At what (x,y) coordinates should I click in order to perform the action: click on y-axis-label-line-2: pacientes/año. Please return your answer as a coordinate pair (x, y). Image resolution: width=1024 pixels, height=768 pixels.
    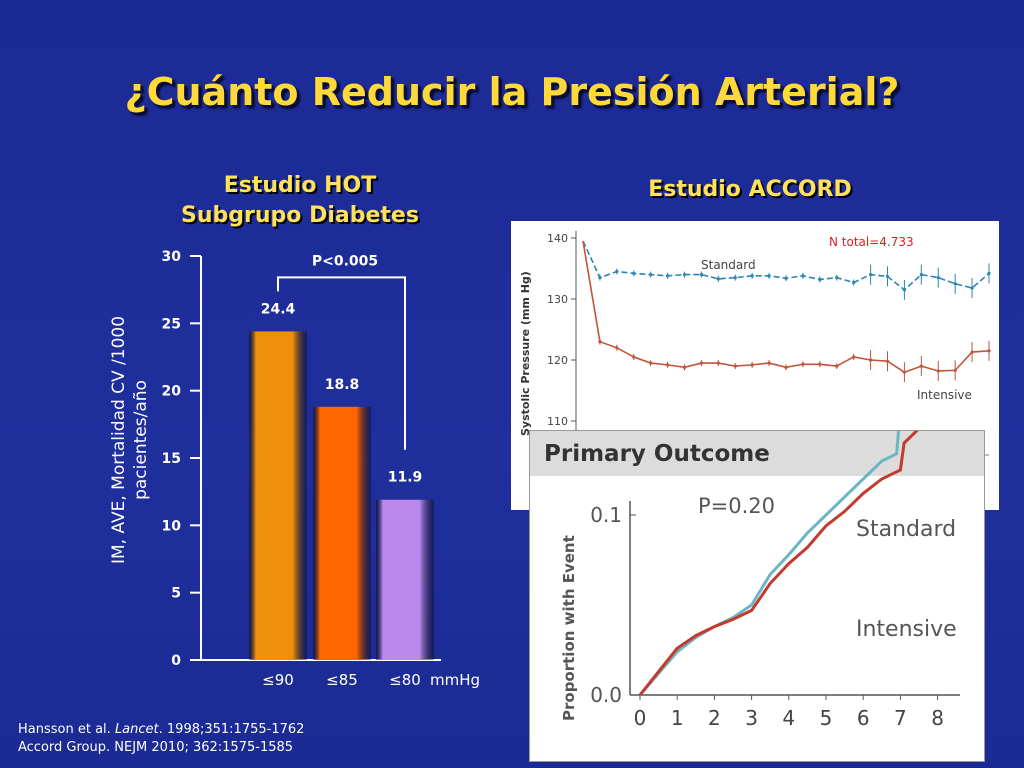
    Looking at the image, I should click on (141, 440).